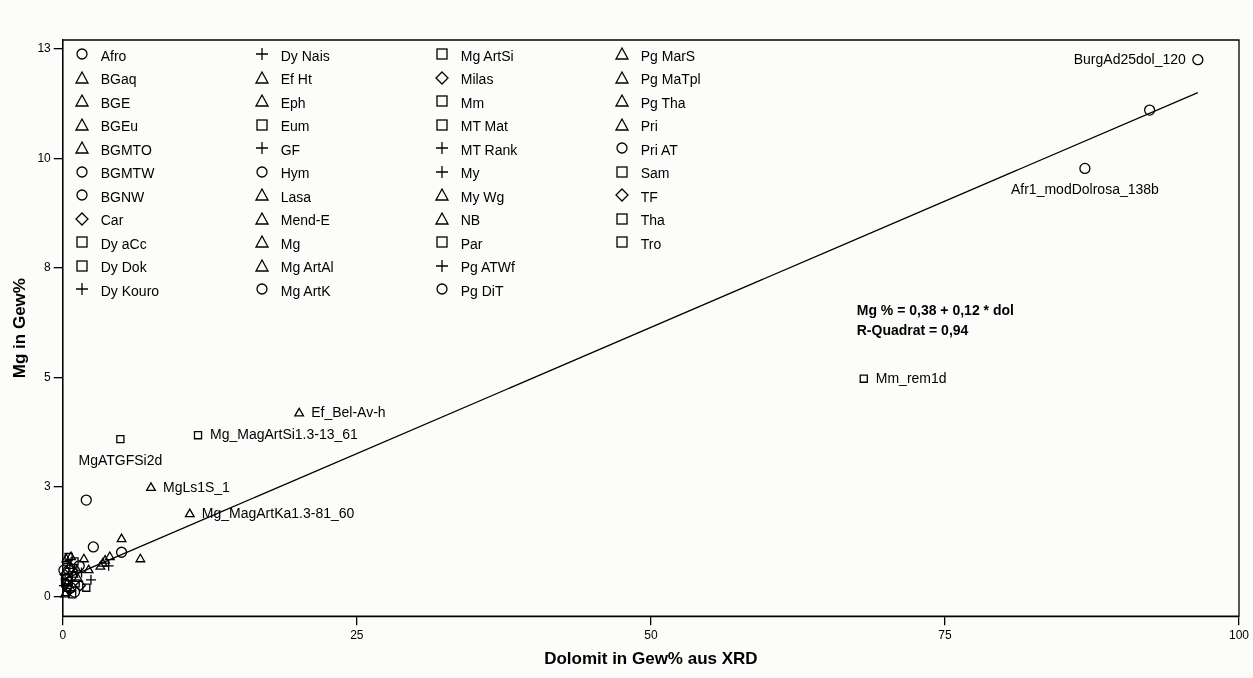 The width and height of the screenshot is (1253, 678). Describe the element at coordinates (484, 126) in the screenshot. I see `legend-label: MT Mat` at that location.